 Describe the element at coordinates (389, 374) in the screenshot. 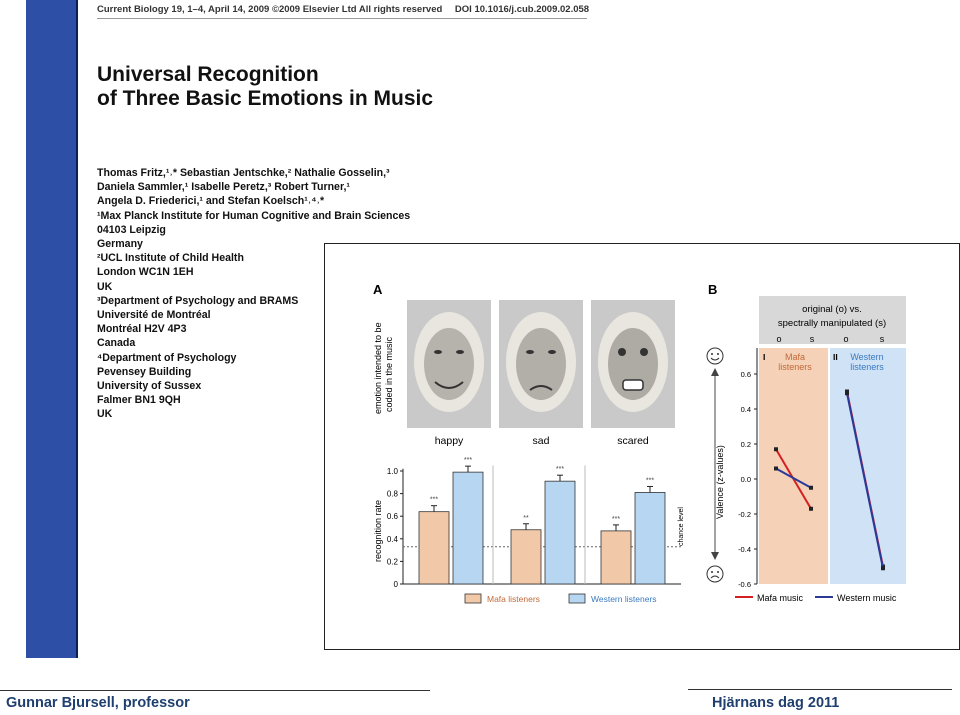

I see `face-axis-label-2: coded in the music` at that location.